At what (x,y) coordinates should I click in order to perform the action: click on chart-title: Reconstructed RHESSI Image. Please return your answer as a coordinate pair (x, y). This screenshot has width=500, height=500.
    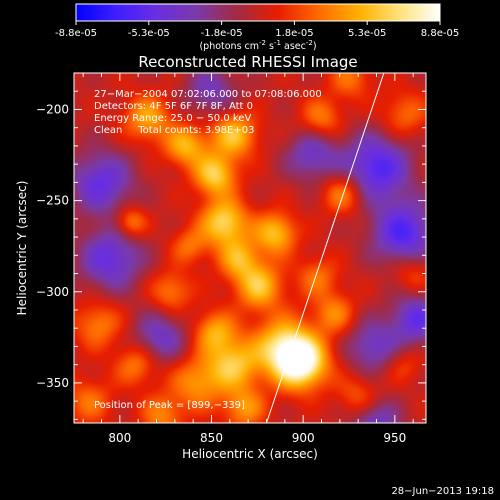
    Looking at the image, I should click on (247, 62).